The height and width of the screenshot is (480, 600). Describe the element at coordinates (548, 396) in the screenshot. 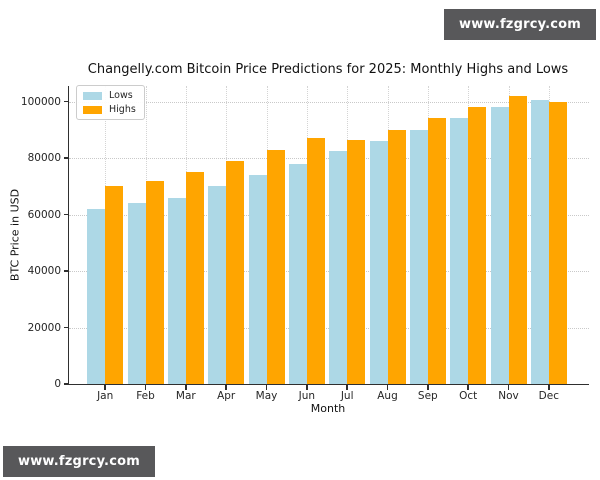

I see `x-tick-label: Dec` at that location.